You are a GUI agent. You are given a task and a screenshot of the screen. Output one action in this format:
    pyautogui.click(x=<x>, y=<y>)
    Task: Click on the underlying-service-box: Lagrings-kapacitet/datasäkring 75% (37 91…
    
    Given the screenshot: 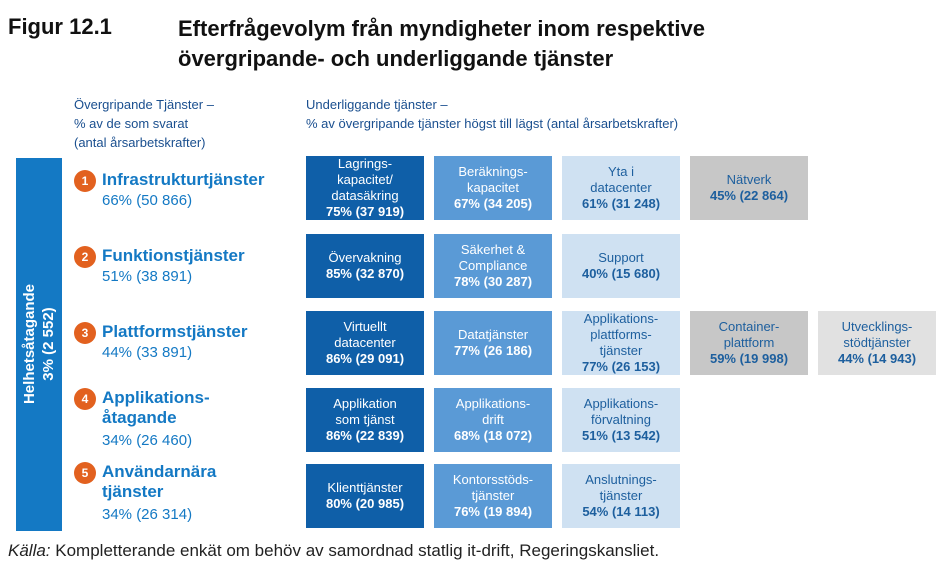 What is the action you would take?
    pyautogui.click(x=365, y=188)
    